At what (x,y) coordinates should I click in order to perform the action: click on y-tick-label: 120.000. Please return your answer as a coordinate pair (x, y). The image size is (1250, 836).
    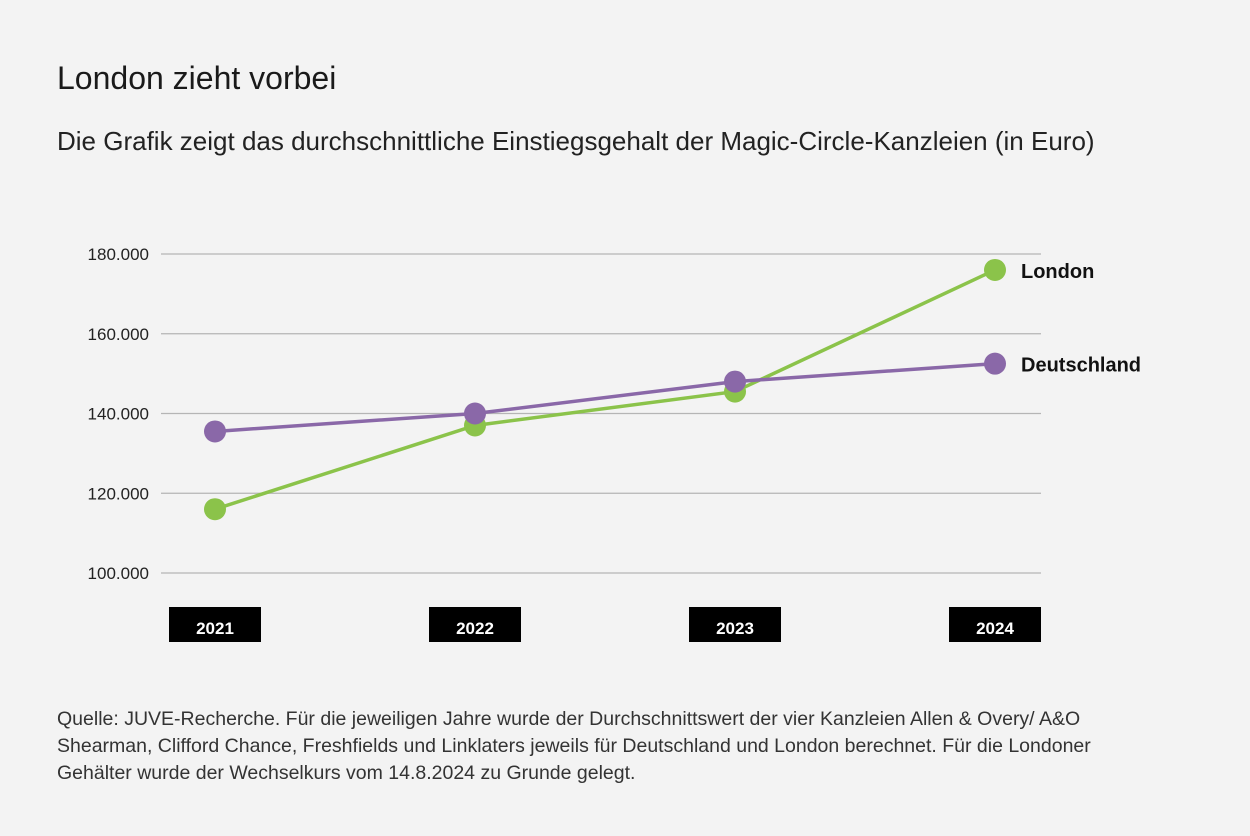
    Looking at the image, I should click on (118, 493).